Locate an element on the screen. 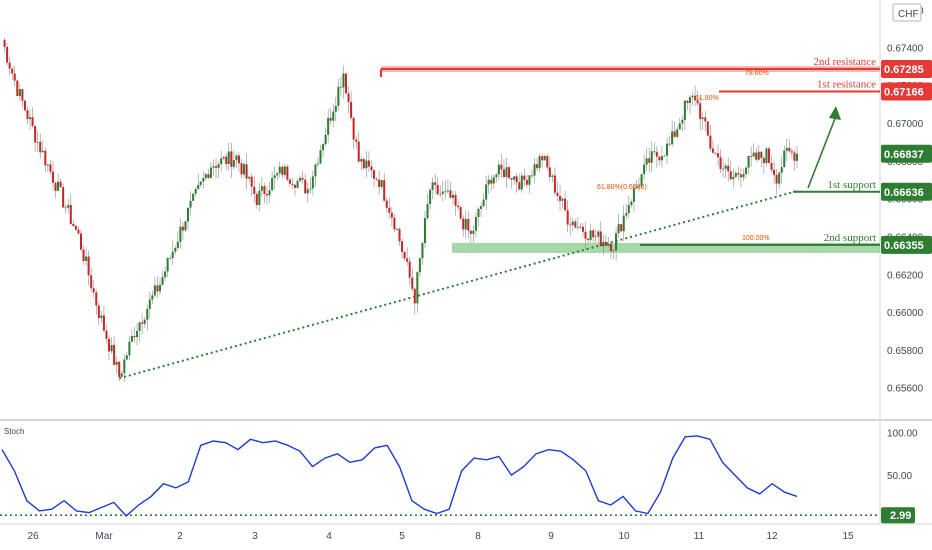  fib-label-r1: 61.80% is located at coordinates (707, 98).